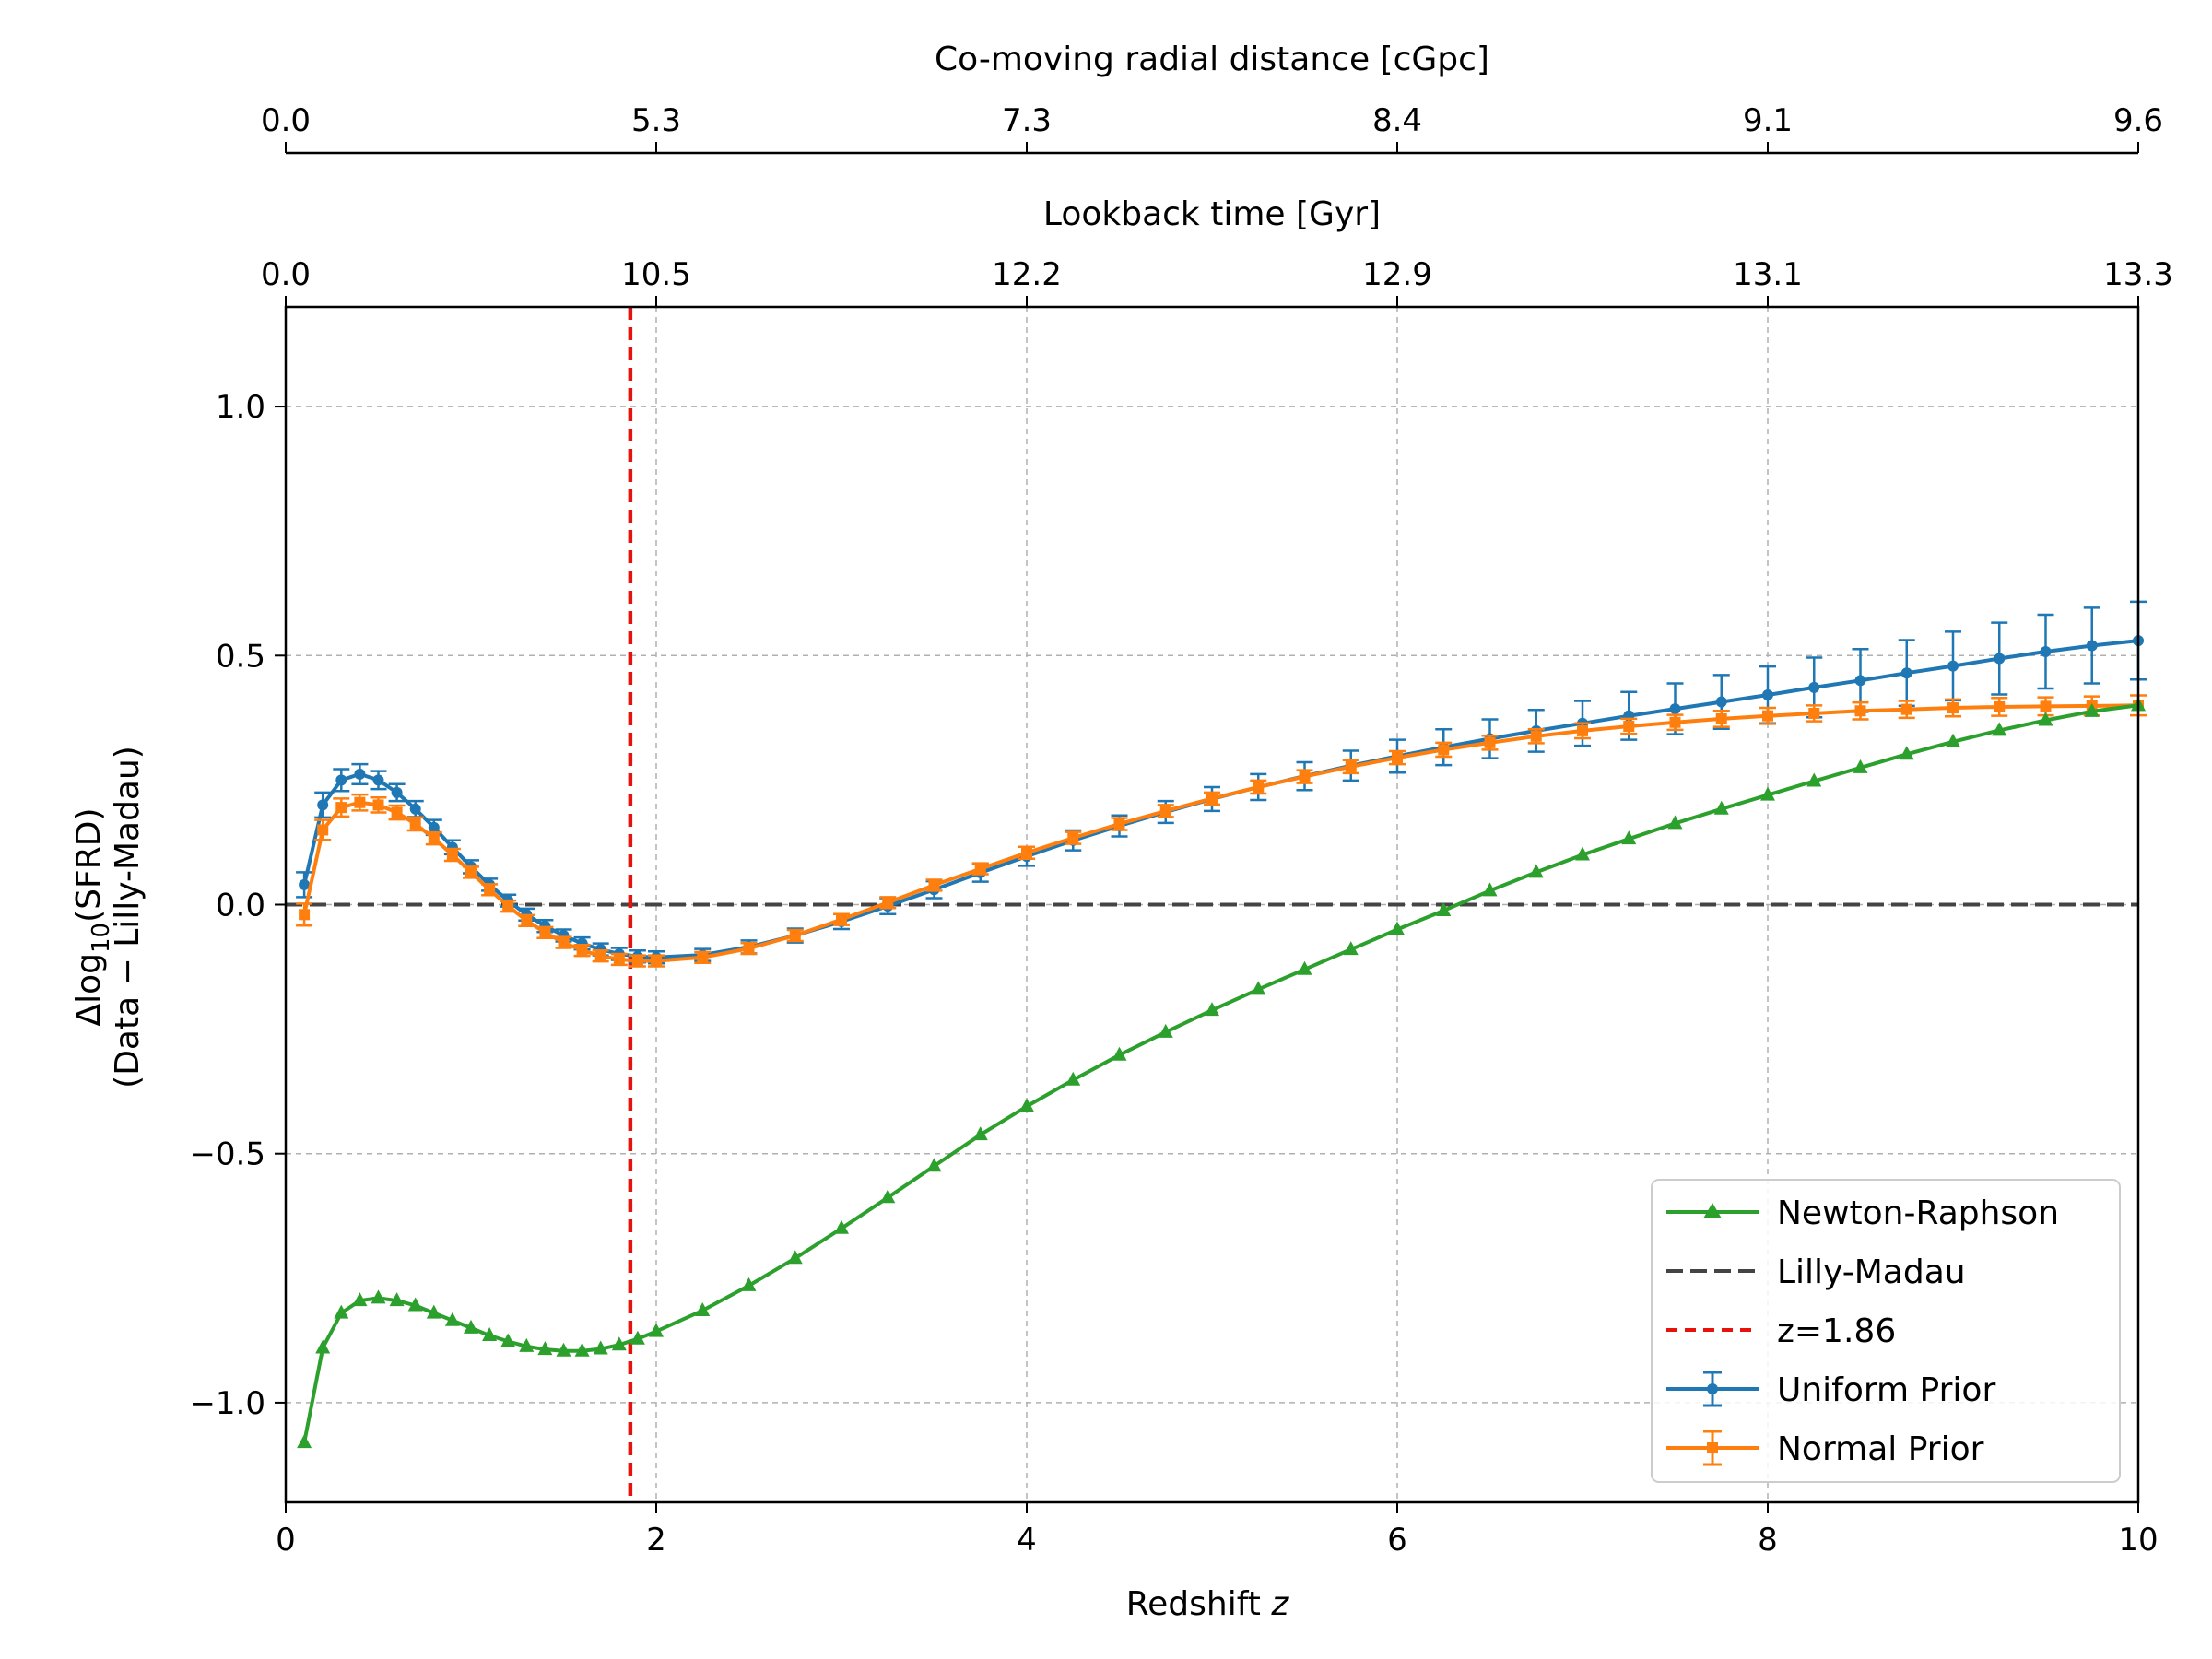 The width and height of the screenshot is (2212, 1659). What do you see at coordinates (1027, 274) in the screenshot?
I see `lookback-tick-label: 12.2` at bounding box center [1027, 274].